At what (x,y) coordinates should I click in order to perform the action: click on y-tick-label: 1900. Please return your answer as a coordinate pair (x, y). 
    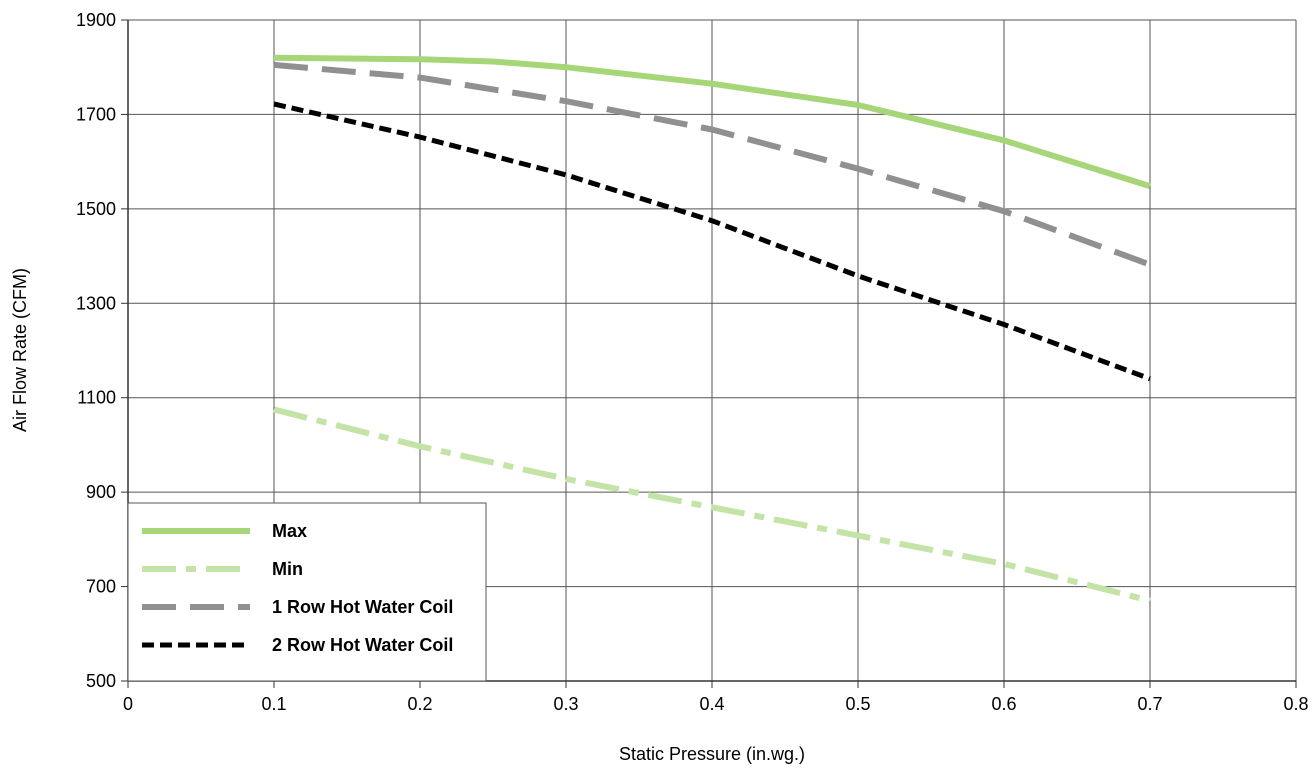
    Looking at the image, I should click on (96, 20).